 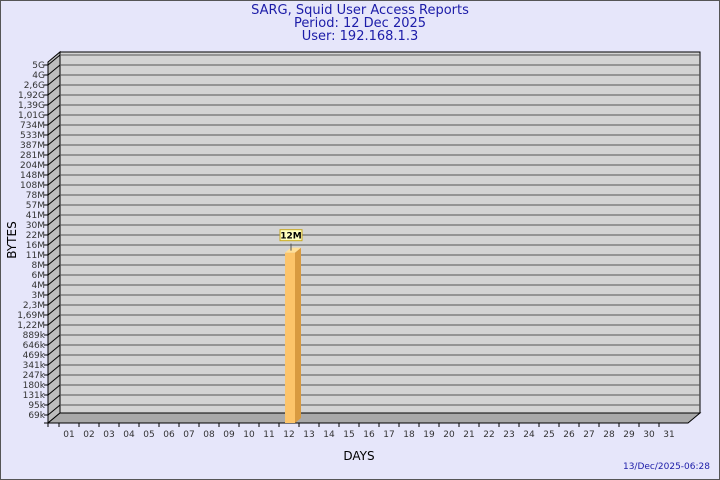 What do you see at coordinates (34, 336) in the screenshot?
I see `y-tick-label: 889k` at bounding box center [34, 336].